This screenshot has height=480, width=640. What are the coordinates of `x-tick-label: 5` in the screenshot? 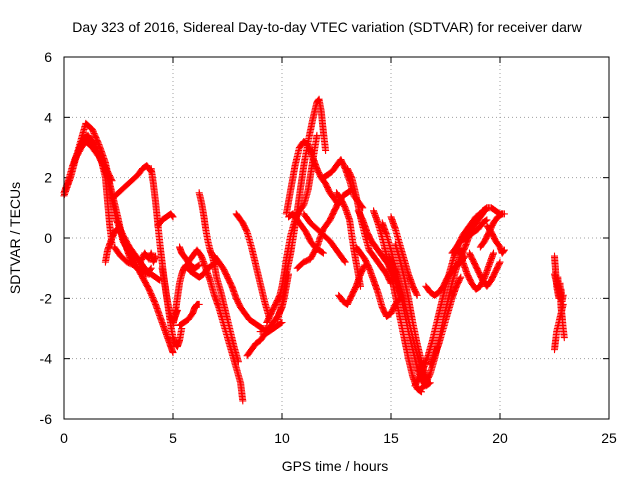 It's located at (173, 438).